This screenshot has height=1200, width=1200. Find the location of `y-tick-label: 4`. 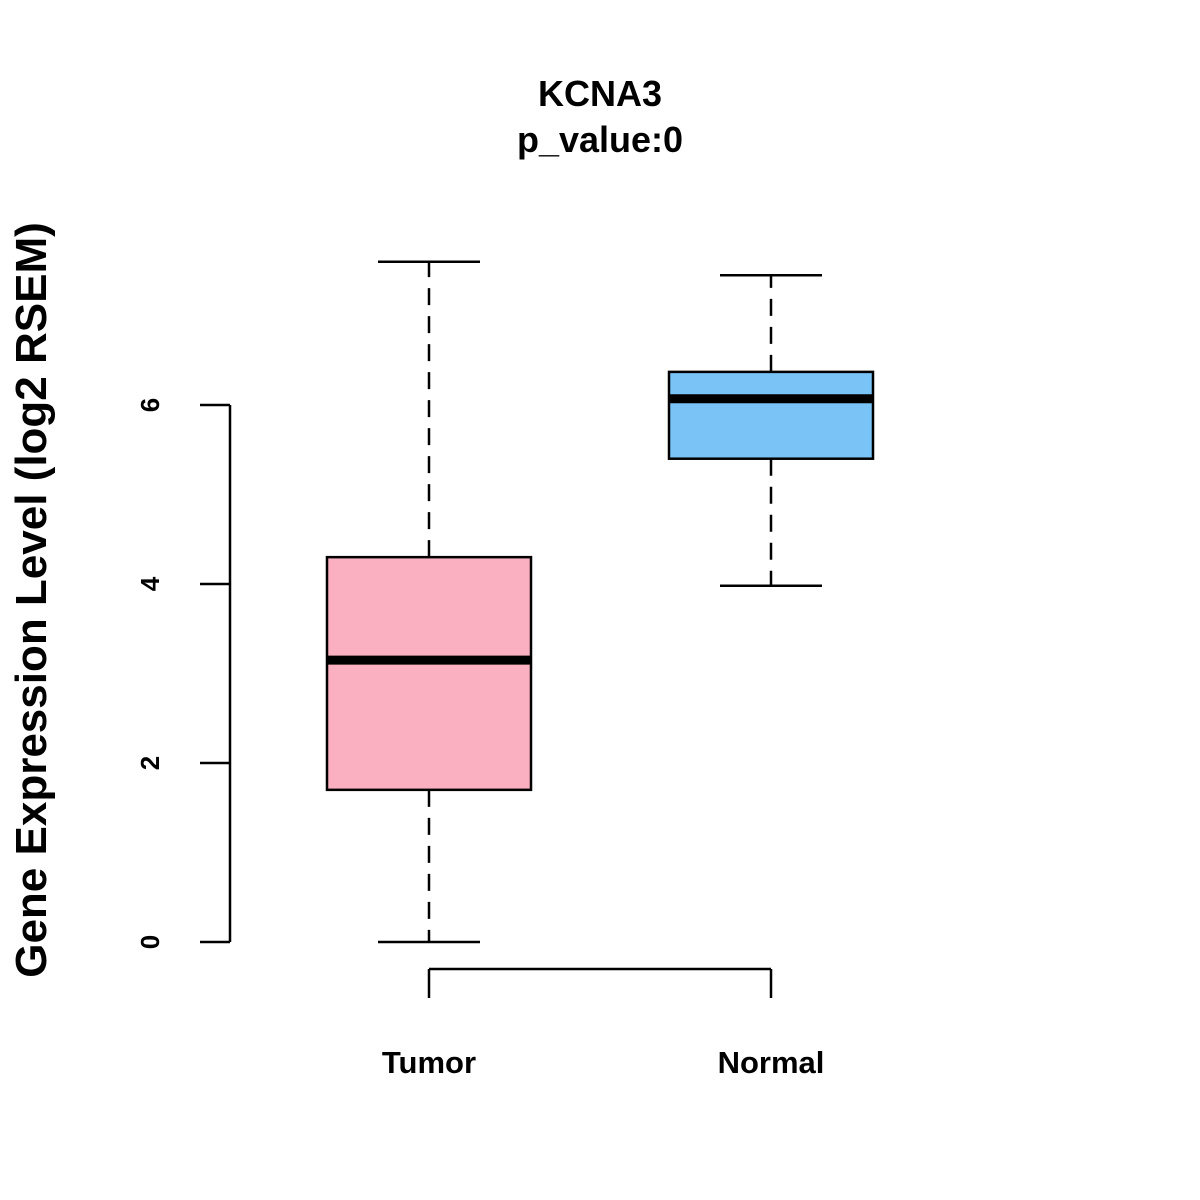

y-tick-label: 4 is located at coordinates (150, 583).